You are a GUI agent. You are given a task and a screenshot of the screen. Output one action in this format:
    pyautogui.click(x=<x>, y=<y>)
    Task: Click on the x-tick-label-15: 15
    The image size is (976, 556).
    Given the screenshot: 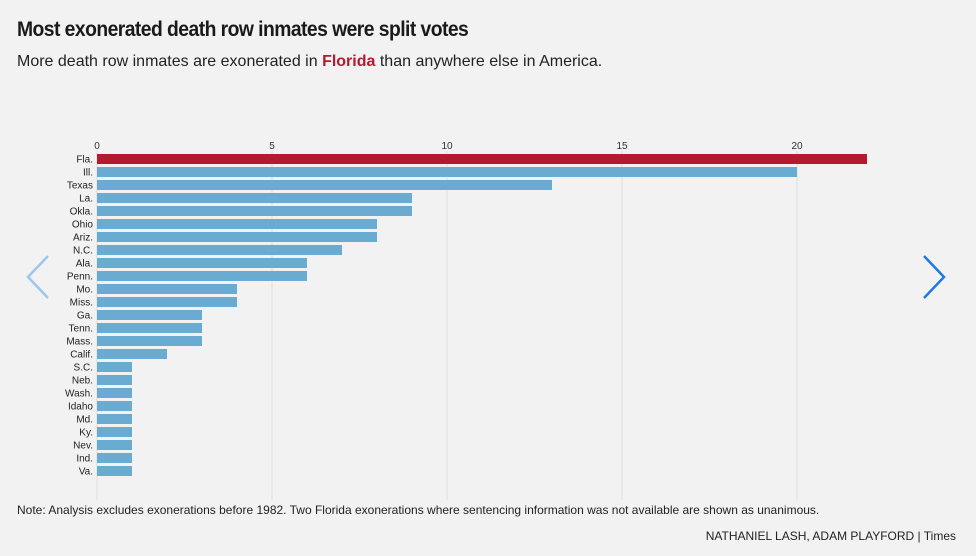 What is the action you would take?
    pyautogui.click(x=622, y=146)
    